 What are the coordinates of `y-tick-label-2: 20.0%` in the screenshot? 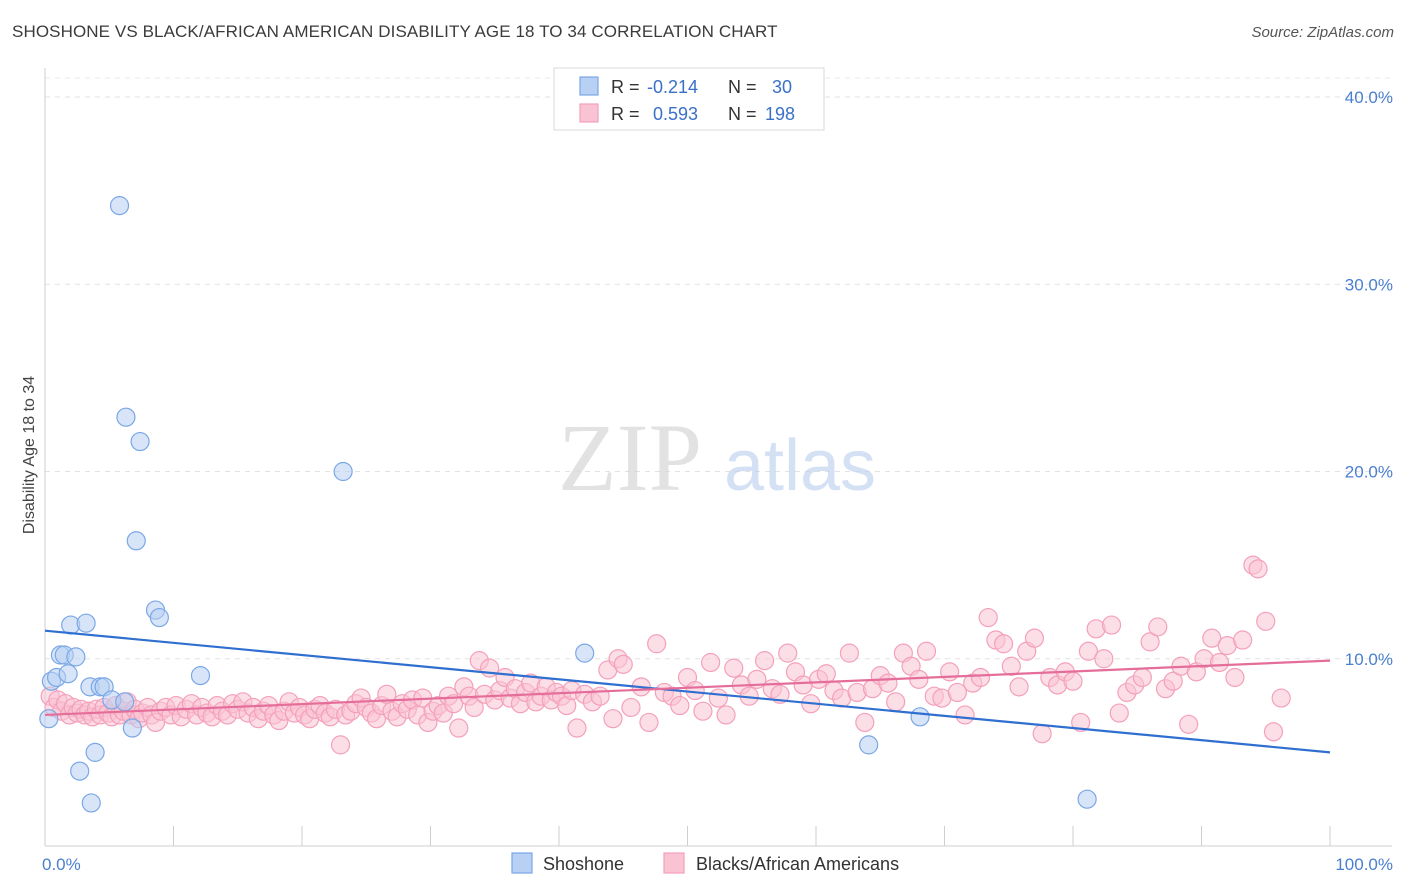 It's located at (1369, 472).